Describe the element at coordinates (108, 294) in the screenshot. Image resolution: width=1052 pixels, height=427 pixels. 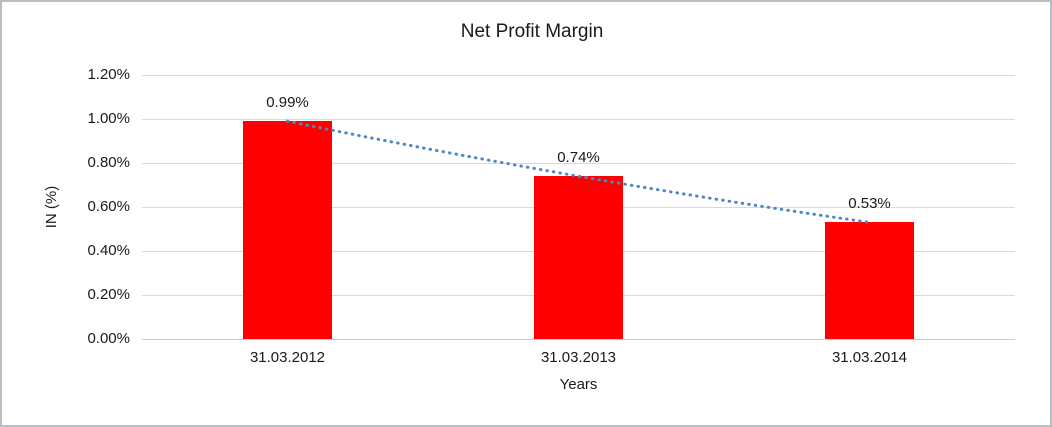
I see `y-tick-label: 0.20%` at that location.